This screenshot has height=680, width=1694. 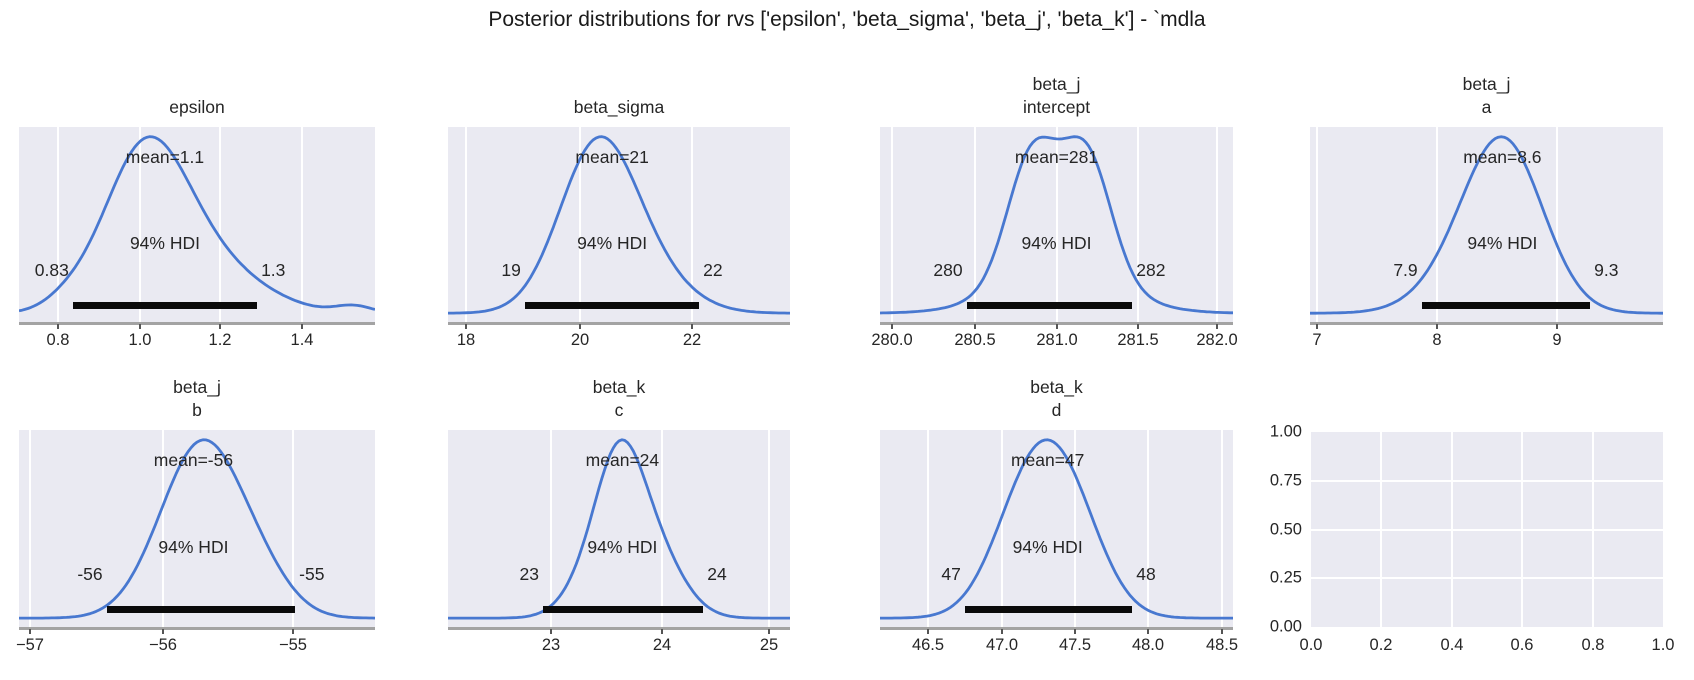 What do you see at coordinates (1056, 395) in the screenshot?
I see `subplot-title: beta_k d` at bounding box center [1056, 395].